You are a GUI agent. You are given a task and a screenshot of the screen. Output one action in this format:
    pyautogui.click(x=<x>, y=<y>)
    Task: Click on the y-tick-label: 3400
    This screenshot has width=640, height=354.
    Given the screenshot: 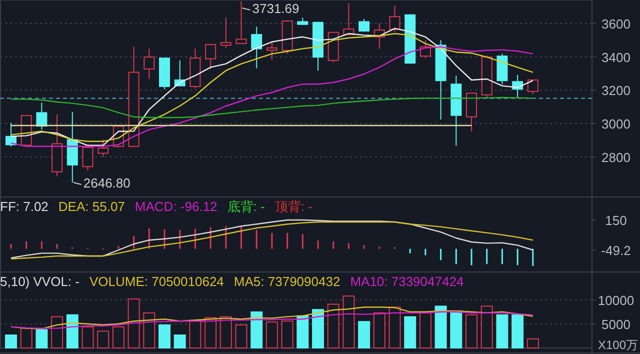 What is the action you would take?
    pyautogui.click(x=616, y=57)
    